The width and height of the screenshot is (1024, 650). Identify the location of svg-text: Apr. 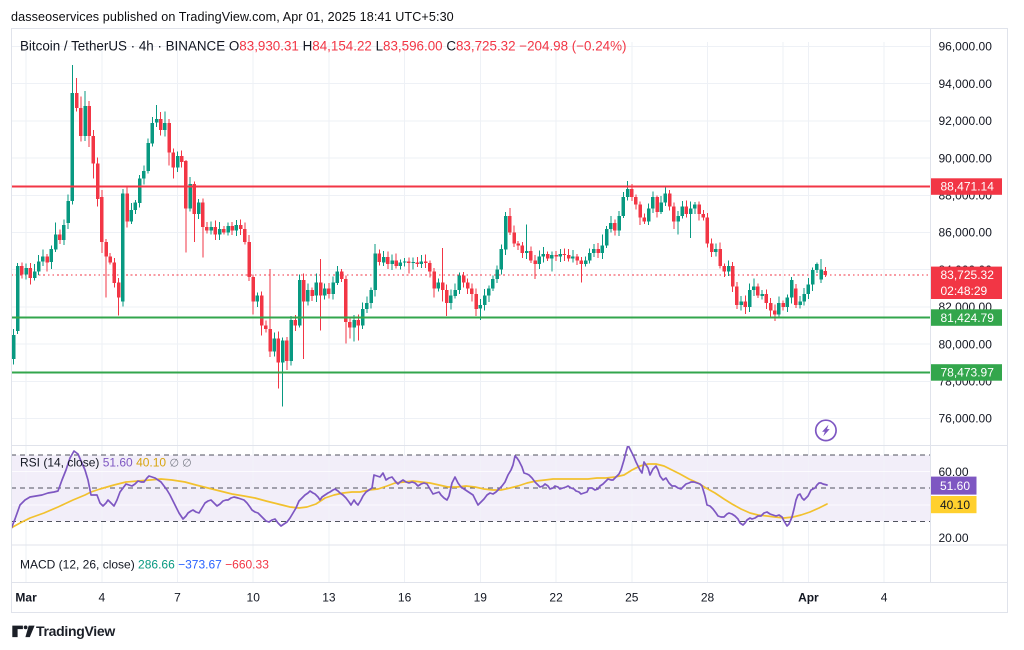
(808, 598).